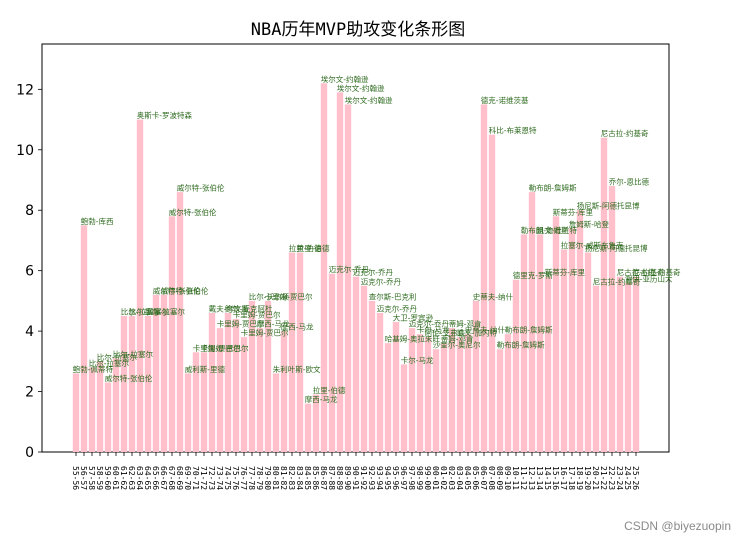  What do you see at coordinates (25, 151) in the screenshot?
I see `y-tick-label: 10` at bounding box center [25, 151].